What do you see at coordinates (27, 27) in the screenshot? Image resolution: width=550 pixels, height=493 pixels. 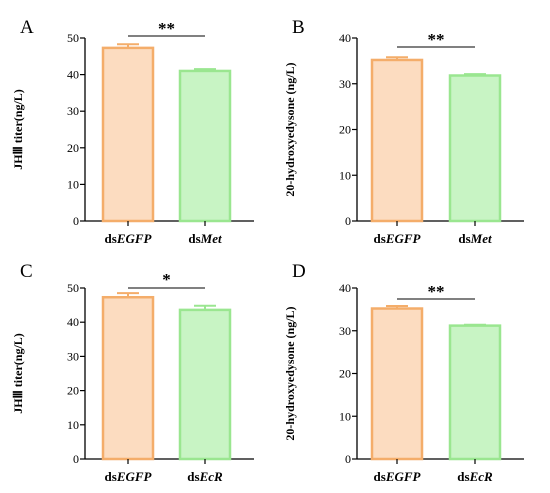 I see `panel-letter: A` at bounding box center [27, 27].